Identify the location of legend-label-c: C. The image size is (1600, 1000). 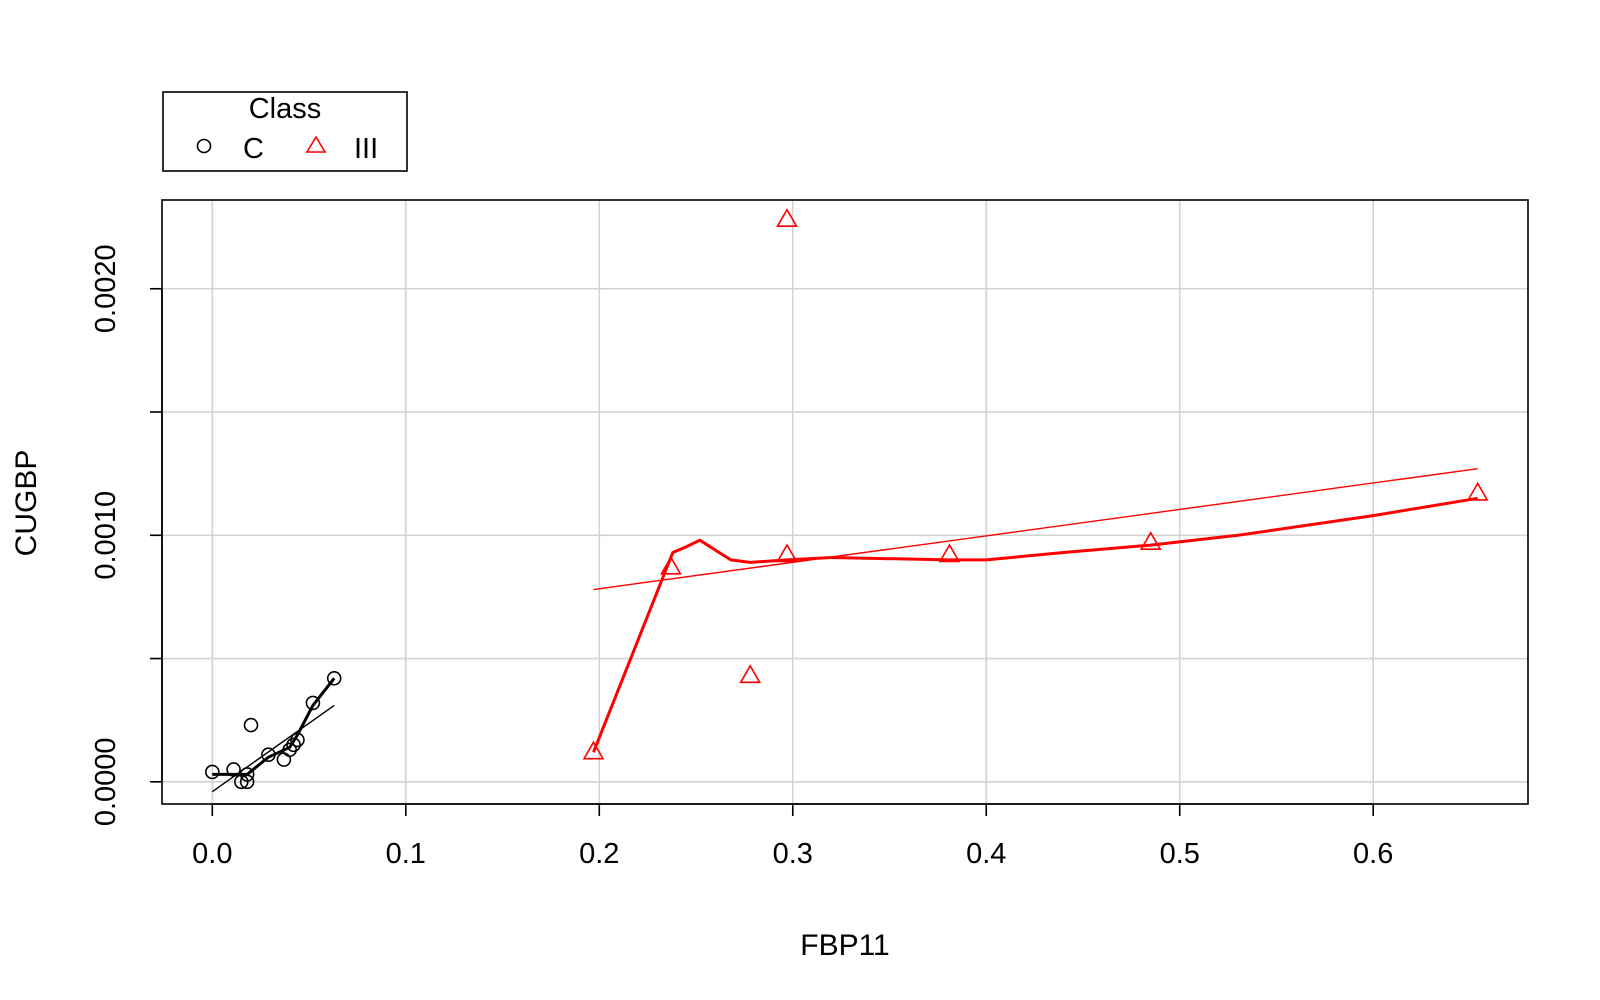
(253, 149).